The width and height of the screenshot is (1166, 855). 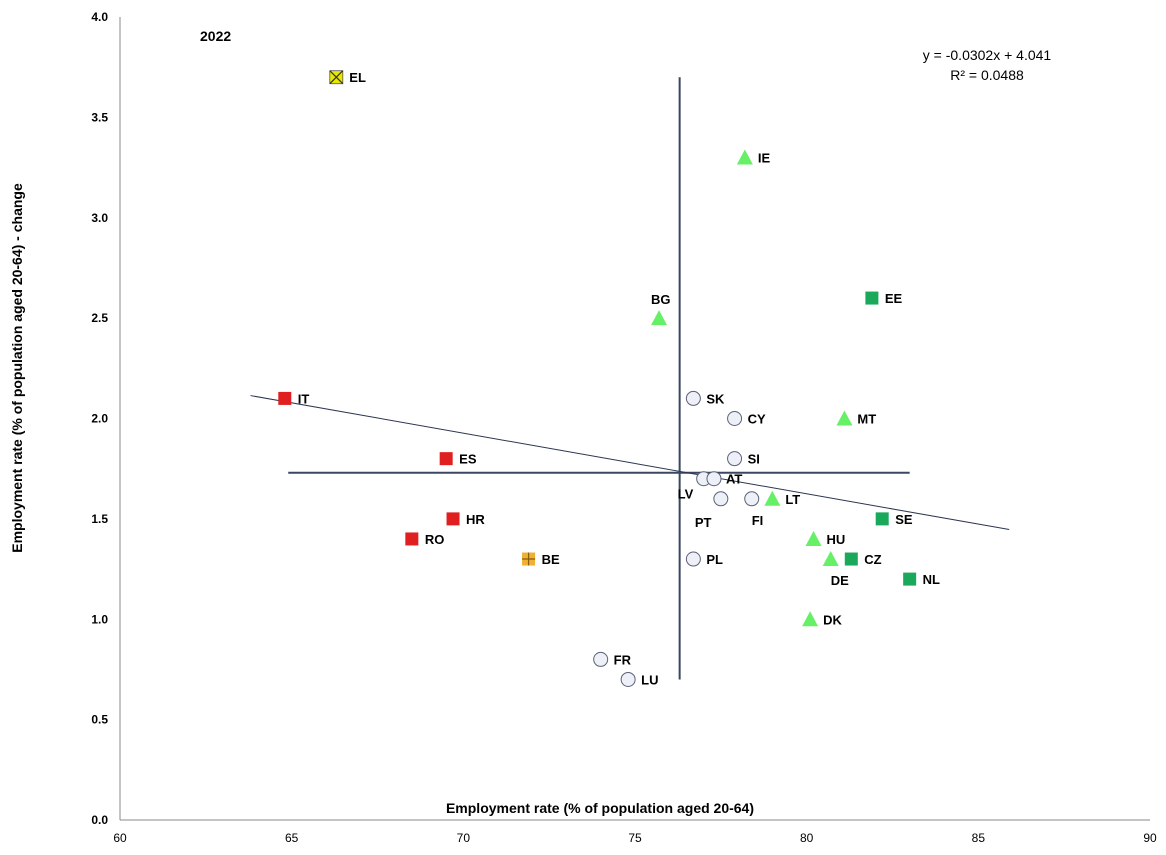 I want to click on data-point-se: SE, so click(x=894, y=519).